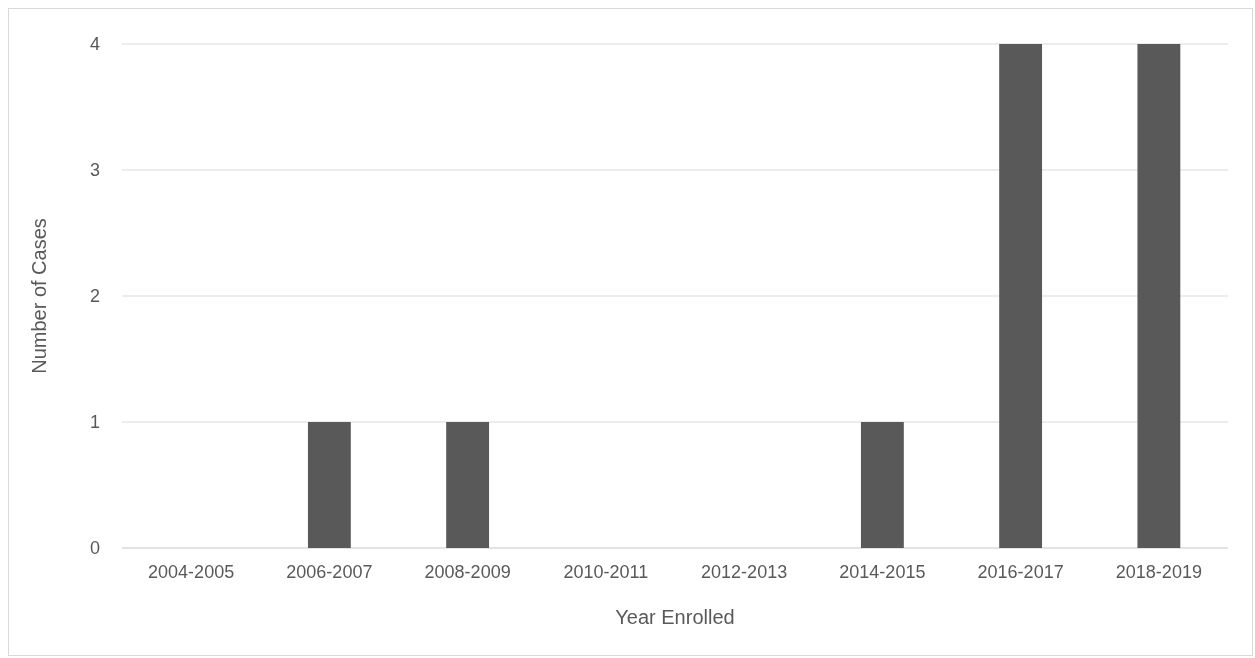 Image resolution: width=1255 pixels, height=658 pixels. What do you see at coordinates (39, 296) in the screenshot?
I see `y-axis-title: Number of Cases` at bounding box center [39, 296].